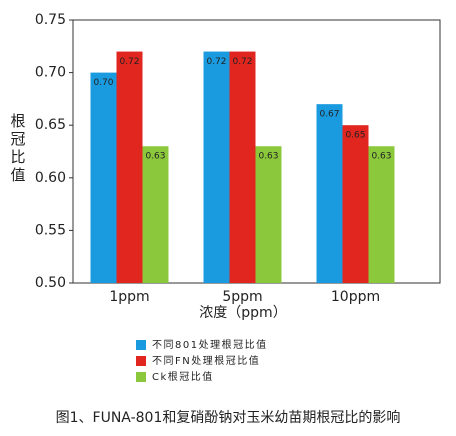 The image size is (456, 436). Describe the element at coordinates (355, 297) in the screenshot. I see `x-tick-label: 10ppm` at that location.